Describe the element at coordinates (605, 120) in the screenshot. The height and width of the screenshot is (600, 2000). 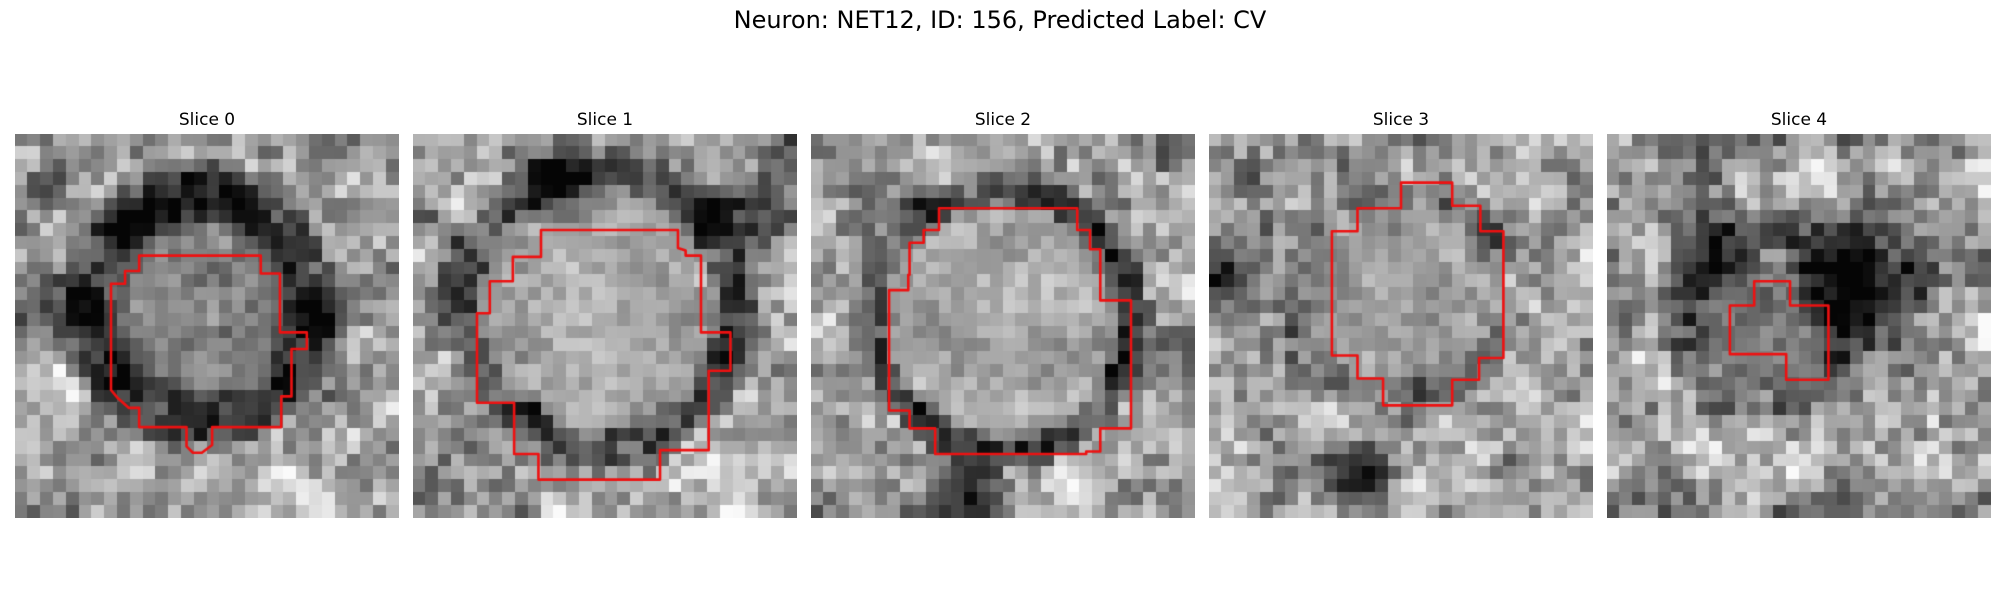
I see `slice-title: Slice 1` at that location.